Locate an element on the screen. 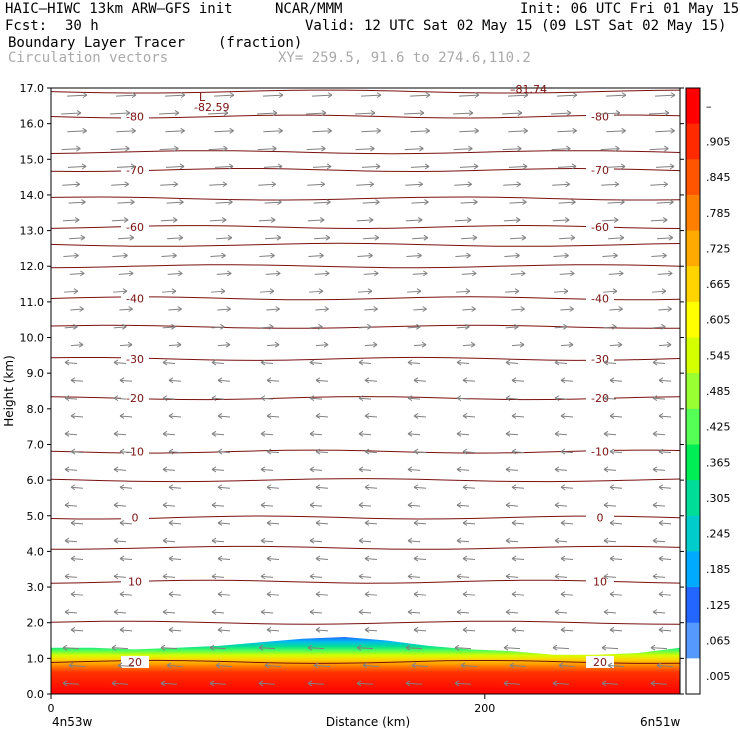 The height and width of the screenshot is (740, 740). colorbar-label: .125 is located at coordinates (718, 605).